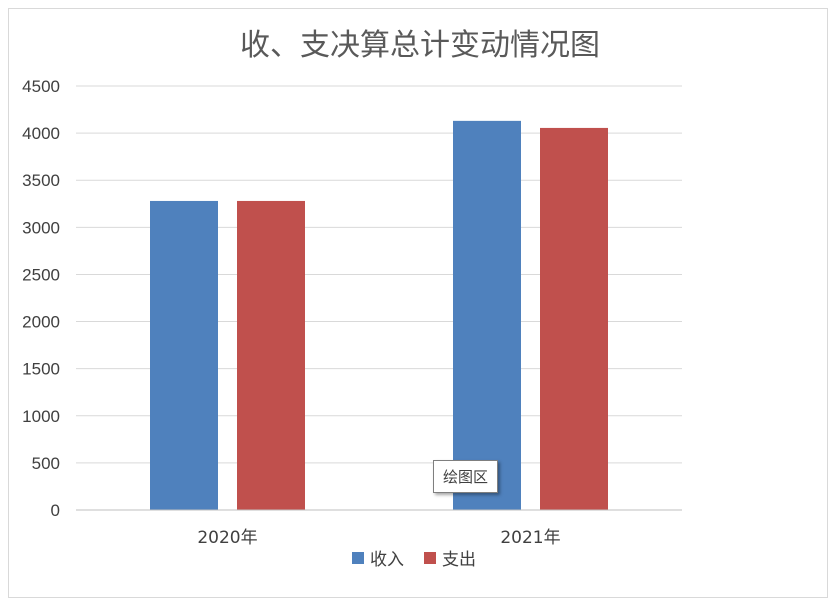 The height and width of the screenshot is (607, 838). Describe the element at coordinates (41, 180) in the screenshot. I see `y-tick-label: 3500` at that location.